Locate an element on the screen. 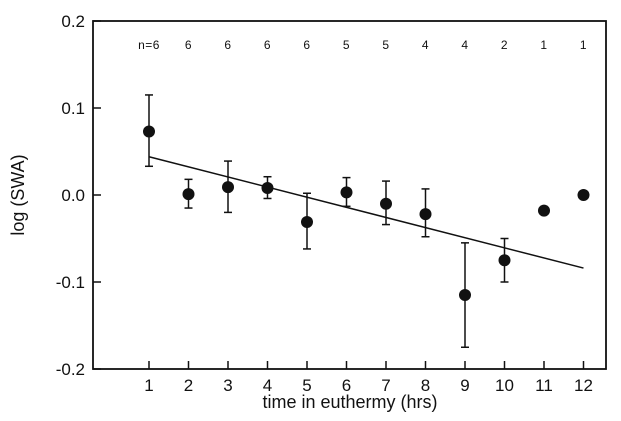  x-tick-label: 3 is located at coordinates (227, 385).